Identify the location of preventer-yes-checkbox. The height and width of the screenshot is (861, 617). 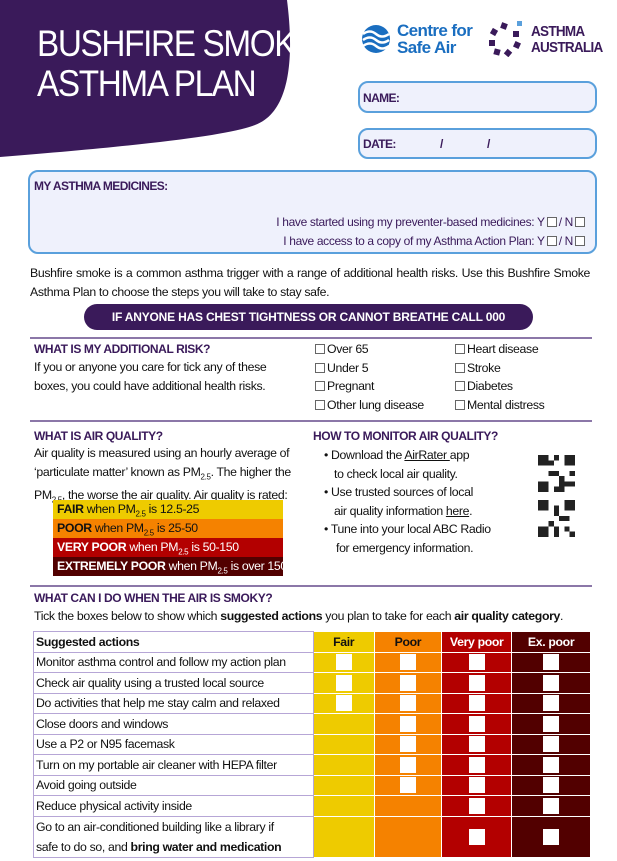
(551, 222).